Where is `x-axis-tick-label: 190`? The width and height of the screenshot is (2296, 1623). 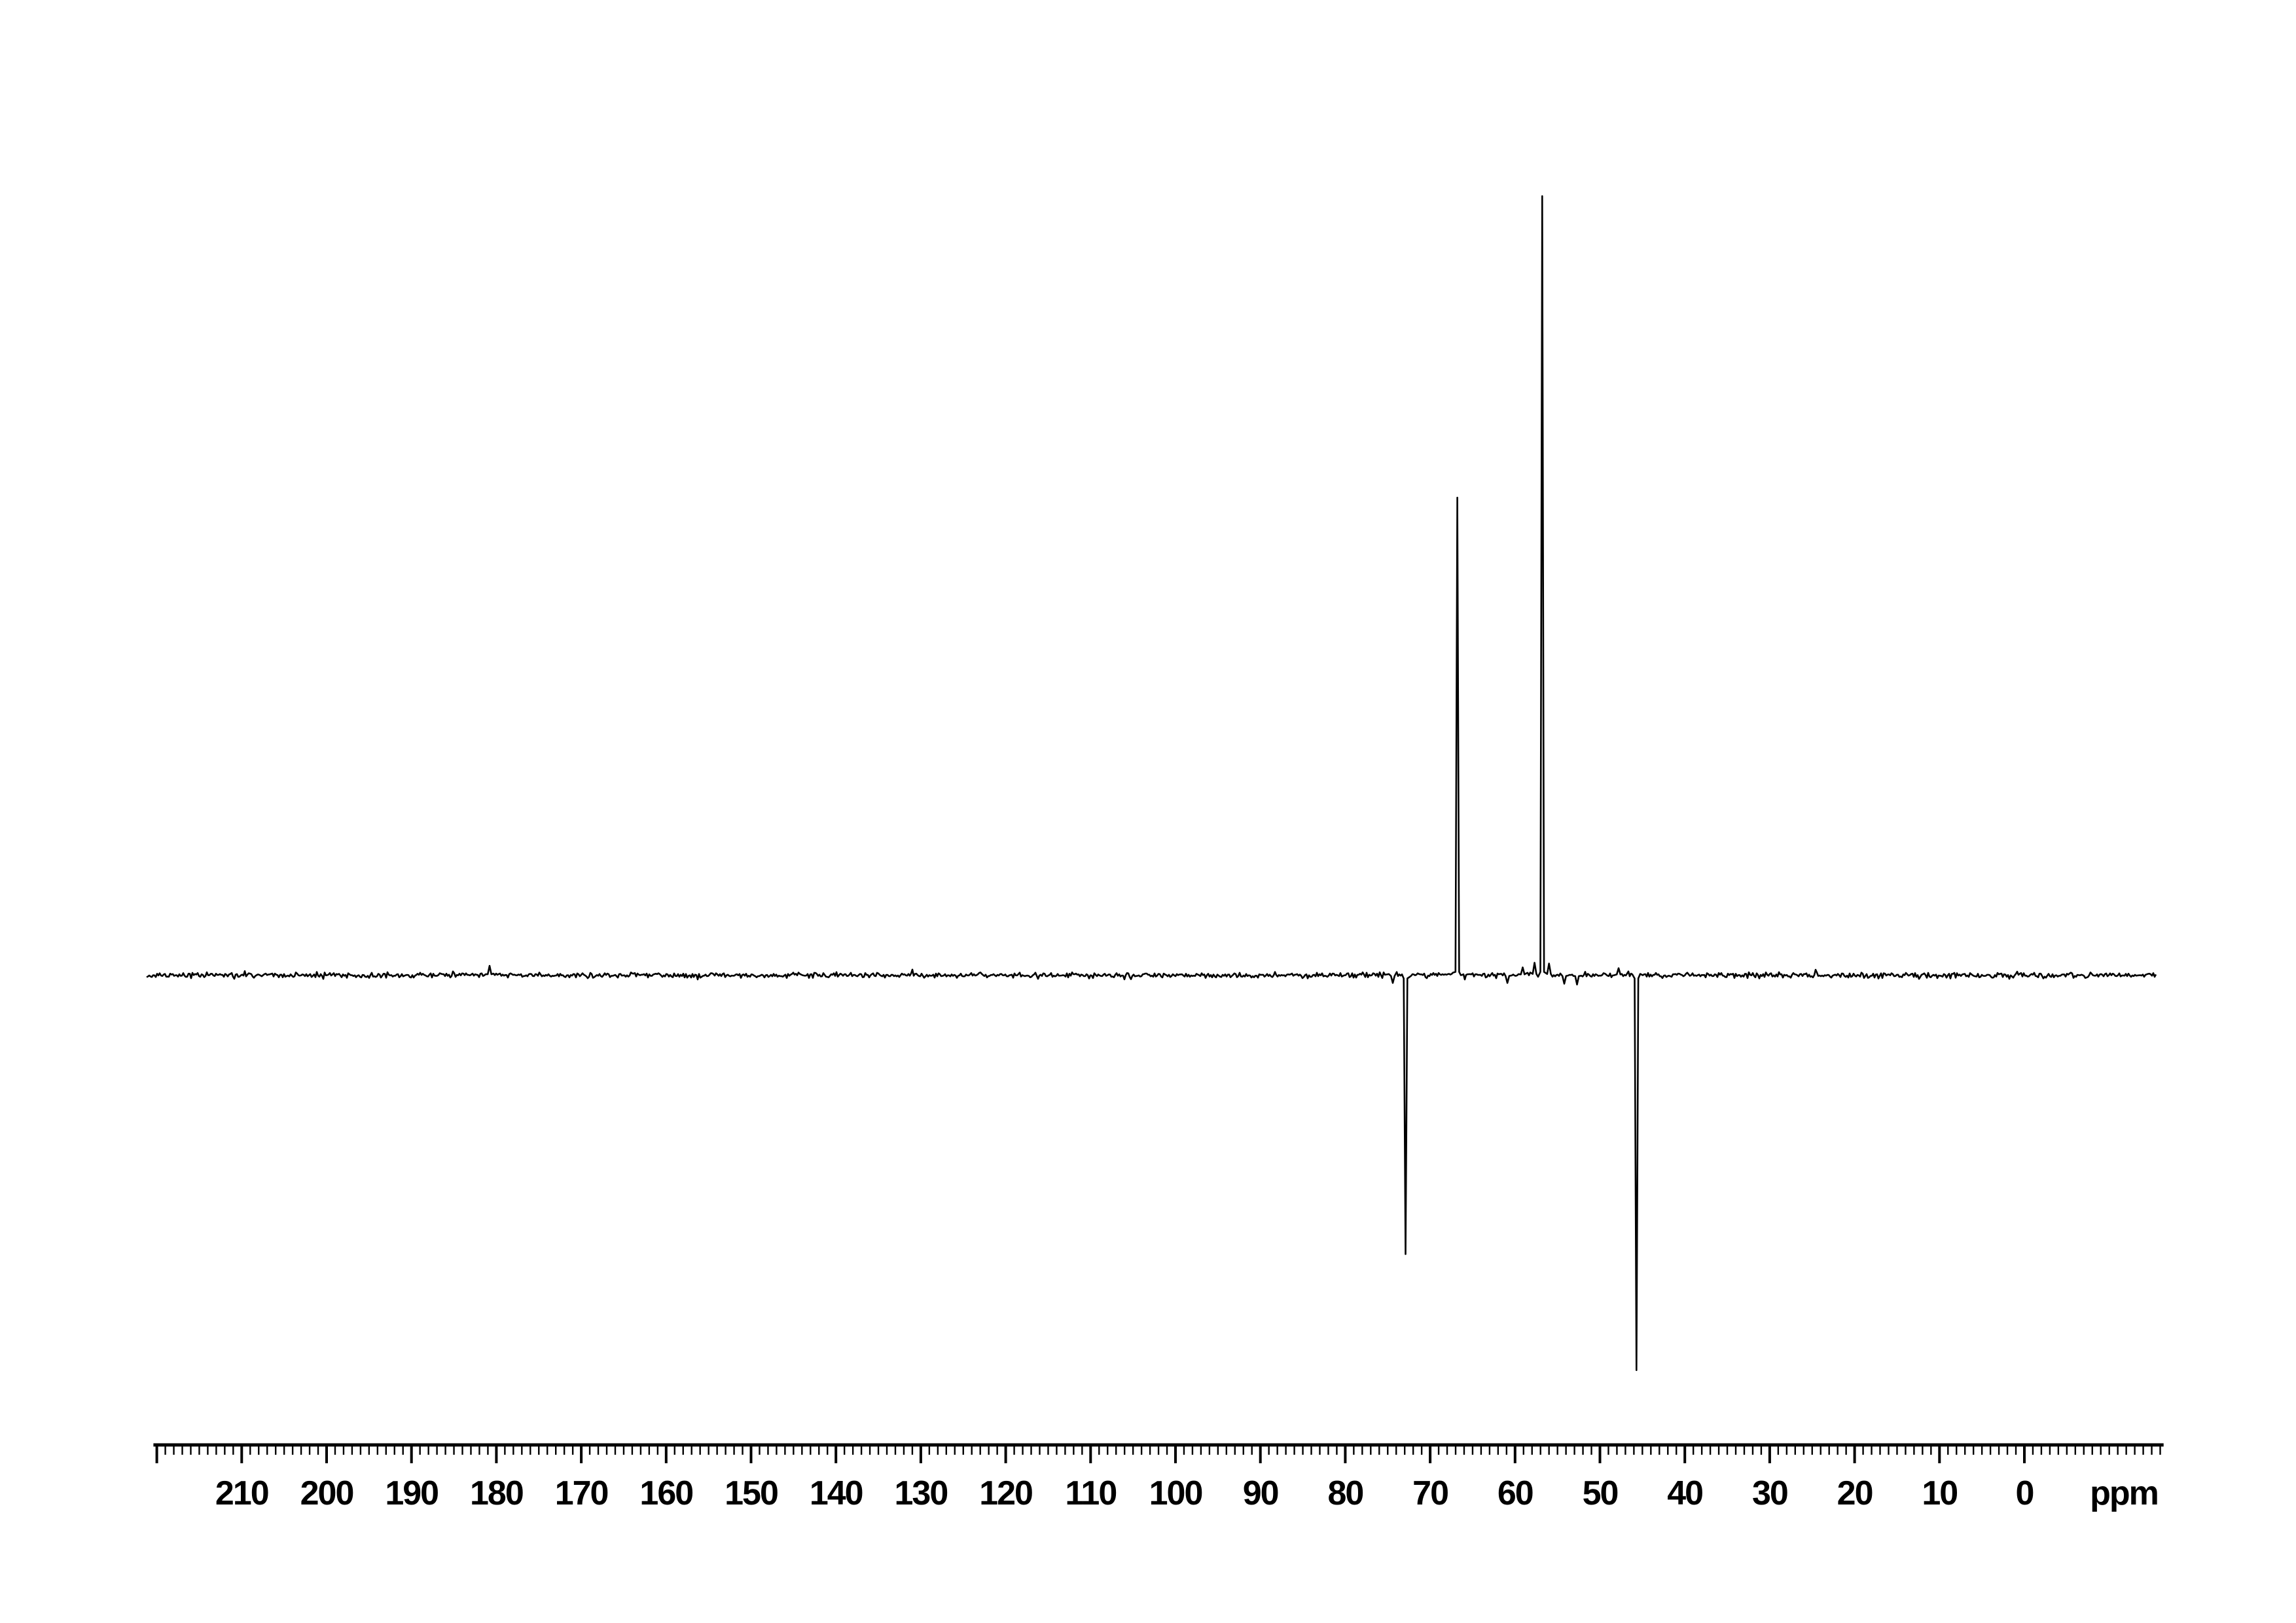
x-axis-tick-label: 190 is located at coordinates (411, 1493).